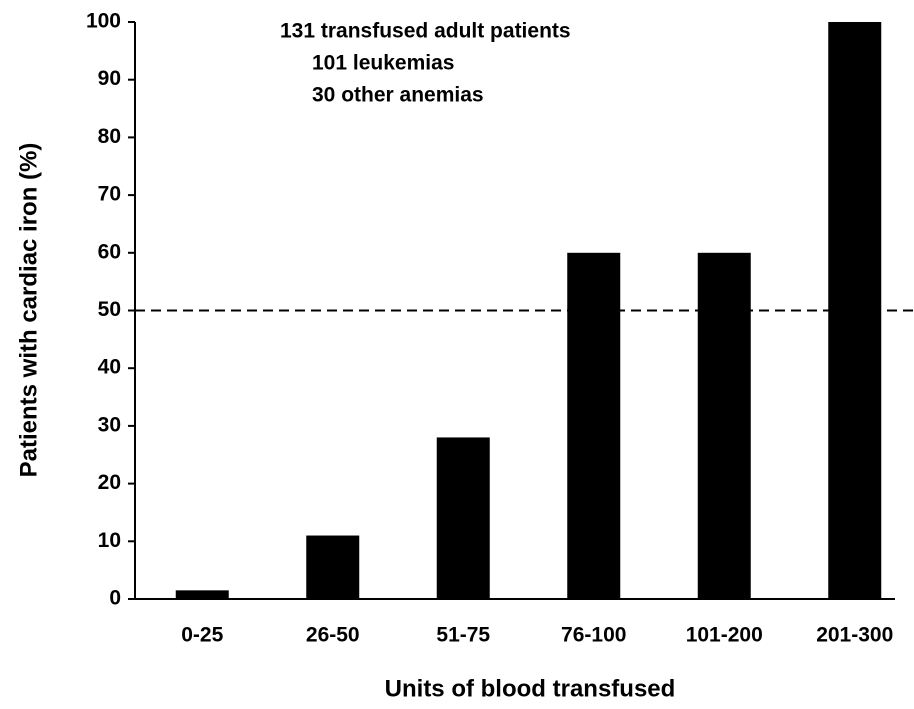 The width and height of the screenshot is (914, 709). I want to click on annotation: 131 transfused adult patients, so click(425, 31).